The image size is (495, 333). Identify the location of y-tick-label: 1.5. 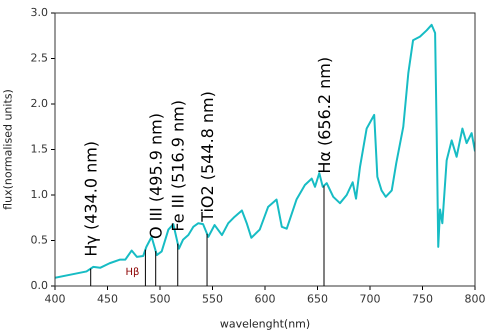
(39, 149).